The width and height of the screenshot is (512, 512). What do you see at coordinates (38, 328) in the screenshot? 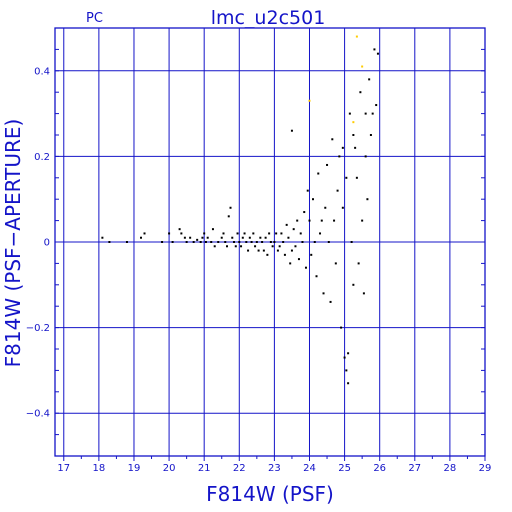
I see `y-tick-label: −0.2` at bounding box center [38, 328].